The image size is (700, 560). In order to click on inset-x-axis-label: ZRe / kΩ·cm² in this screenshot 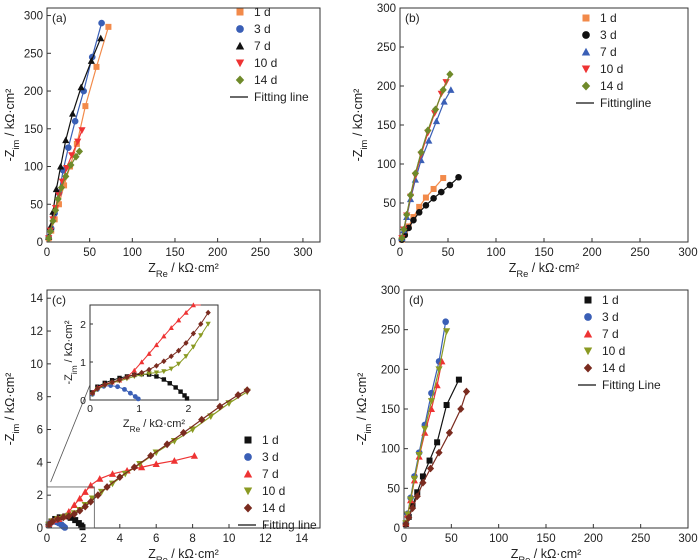, I will do `click(154, 426)`.